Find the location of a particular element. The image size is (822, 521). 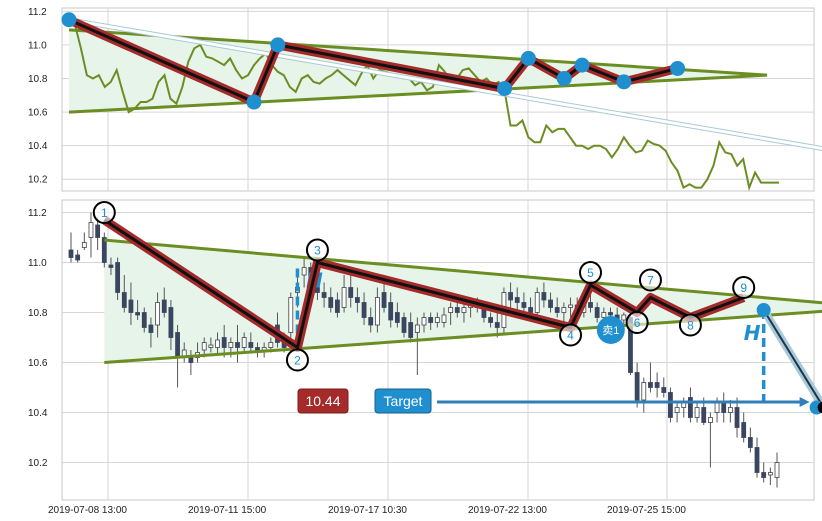

x-tick-label: 2019-07-08 13:00 is located at coordinates (87, 510).